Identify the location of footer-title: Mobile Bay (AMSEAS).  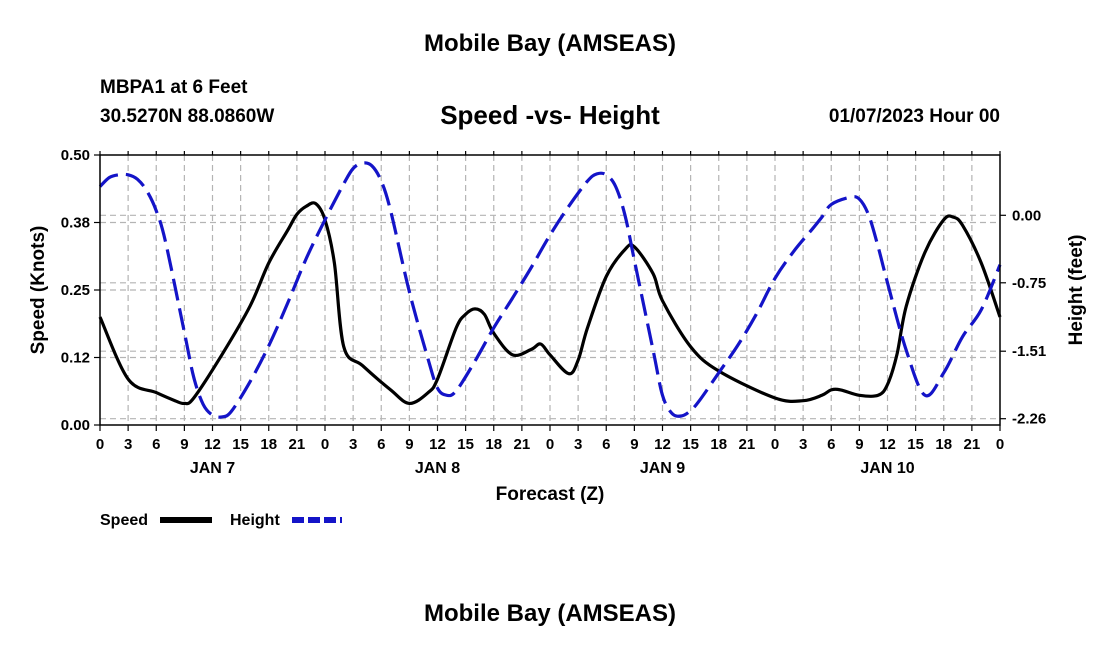
(550, 613).